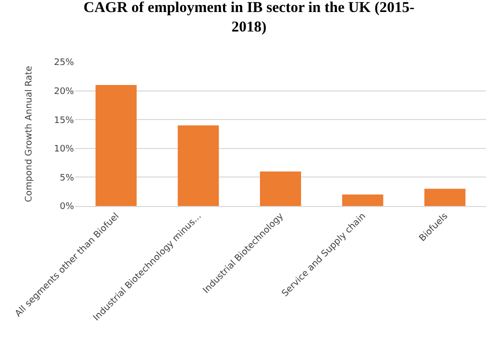  I want to click on y-axis-title: Compond Growth Annual Rate, so click(29, 133).